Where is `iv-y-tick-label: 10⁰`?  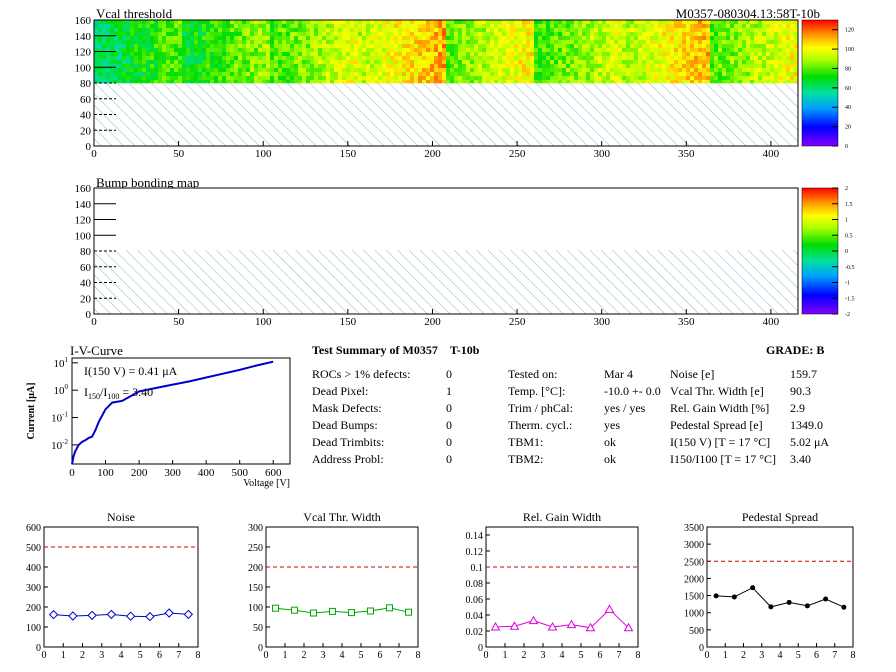
iv-y-tick-label: 10⁰ is located at coordinates (61, 390).